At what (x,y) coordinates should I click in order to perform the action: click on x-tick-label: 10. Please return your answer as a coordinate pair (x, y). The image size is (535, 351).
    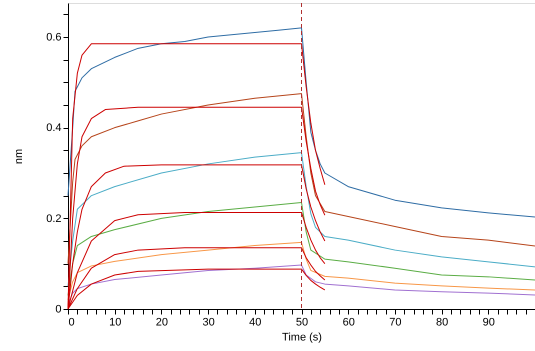
    Looking at the image, I should click on (115, 322).